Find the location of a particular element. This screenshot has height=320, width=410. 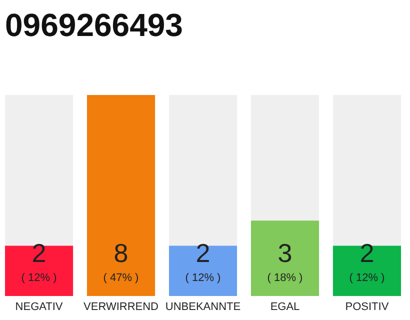

annotation: ( 47% ) is located at coordinates (121, 278).